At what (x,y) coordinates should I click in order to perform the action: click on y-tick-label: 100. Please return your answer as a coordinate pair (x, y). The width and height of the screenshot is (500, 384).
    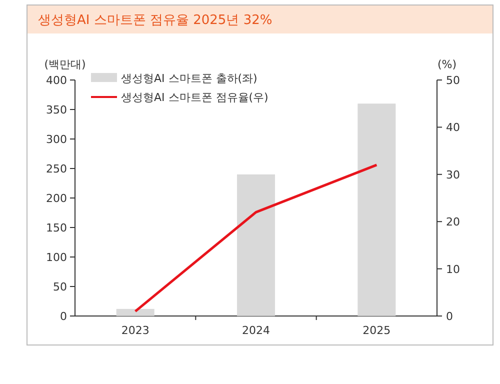
    Looking at the image, I should click on (56, 257).